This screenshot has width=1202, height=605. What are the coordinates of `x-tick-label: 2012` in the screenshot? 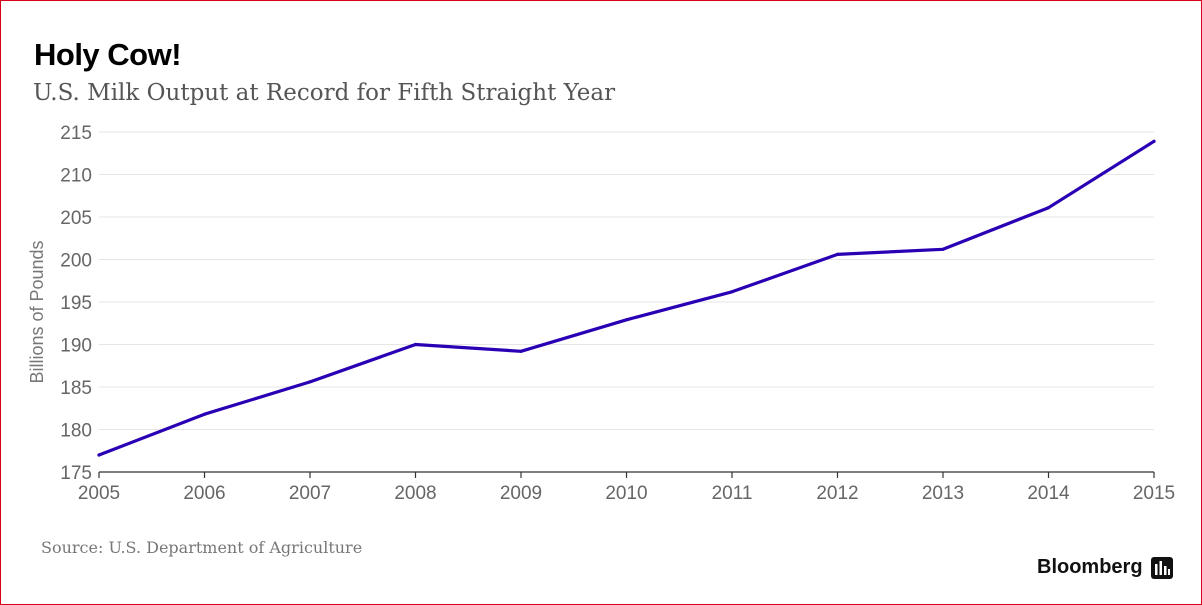 It's located at (837, 493).